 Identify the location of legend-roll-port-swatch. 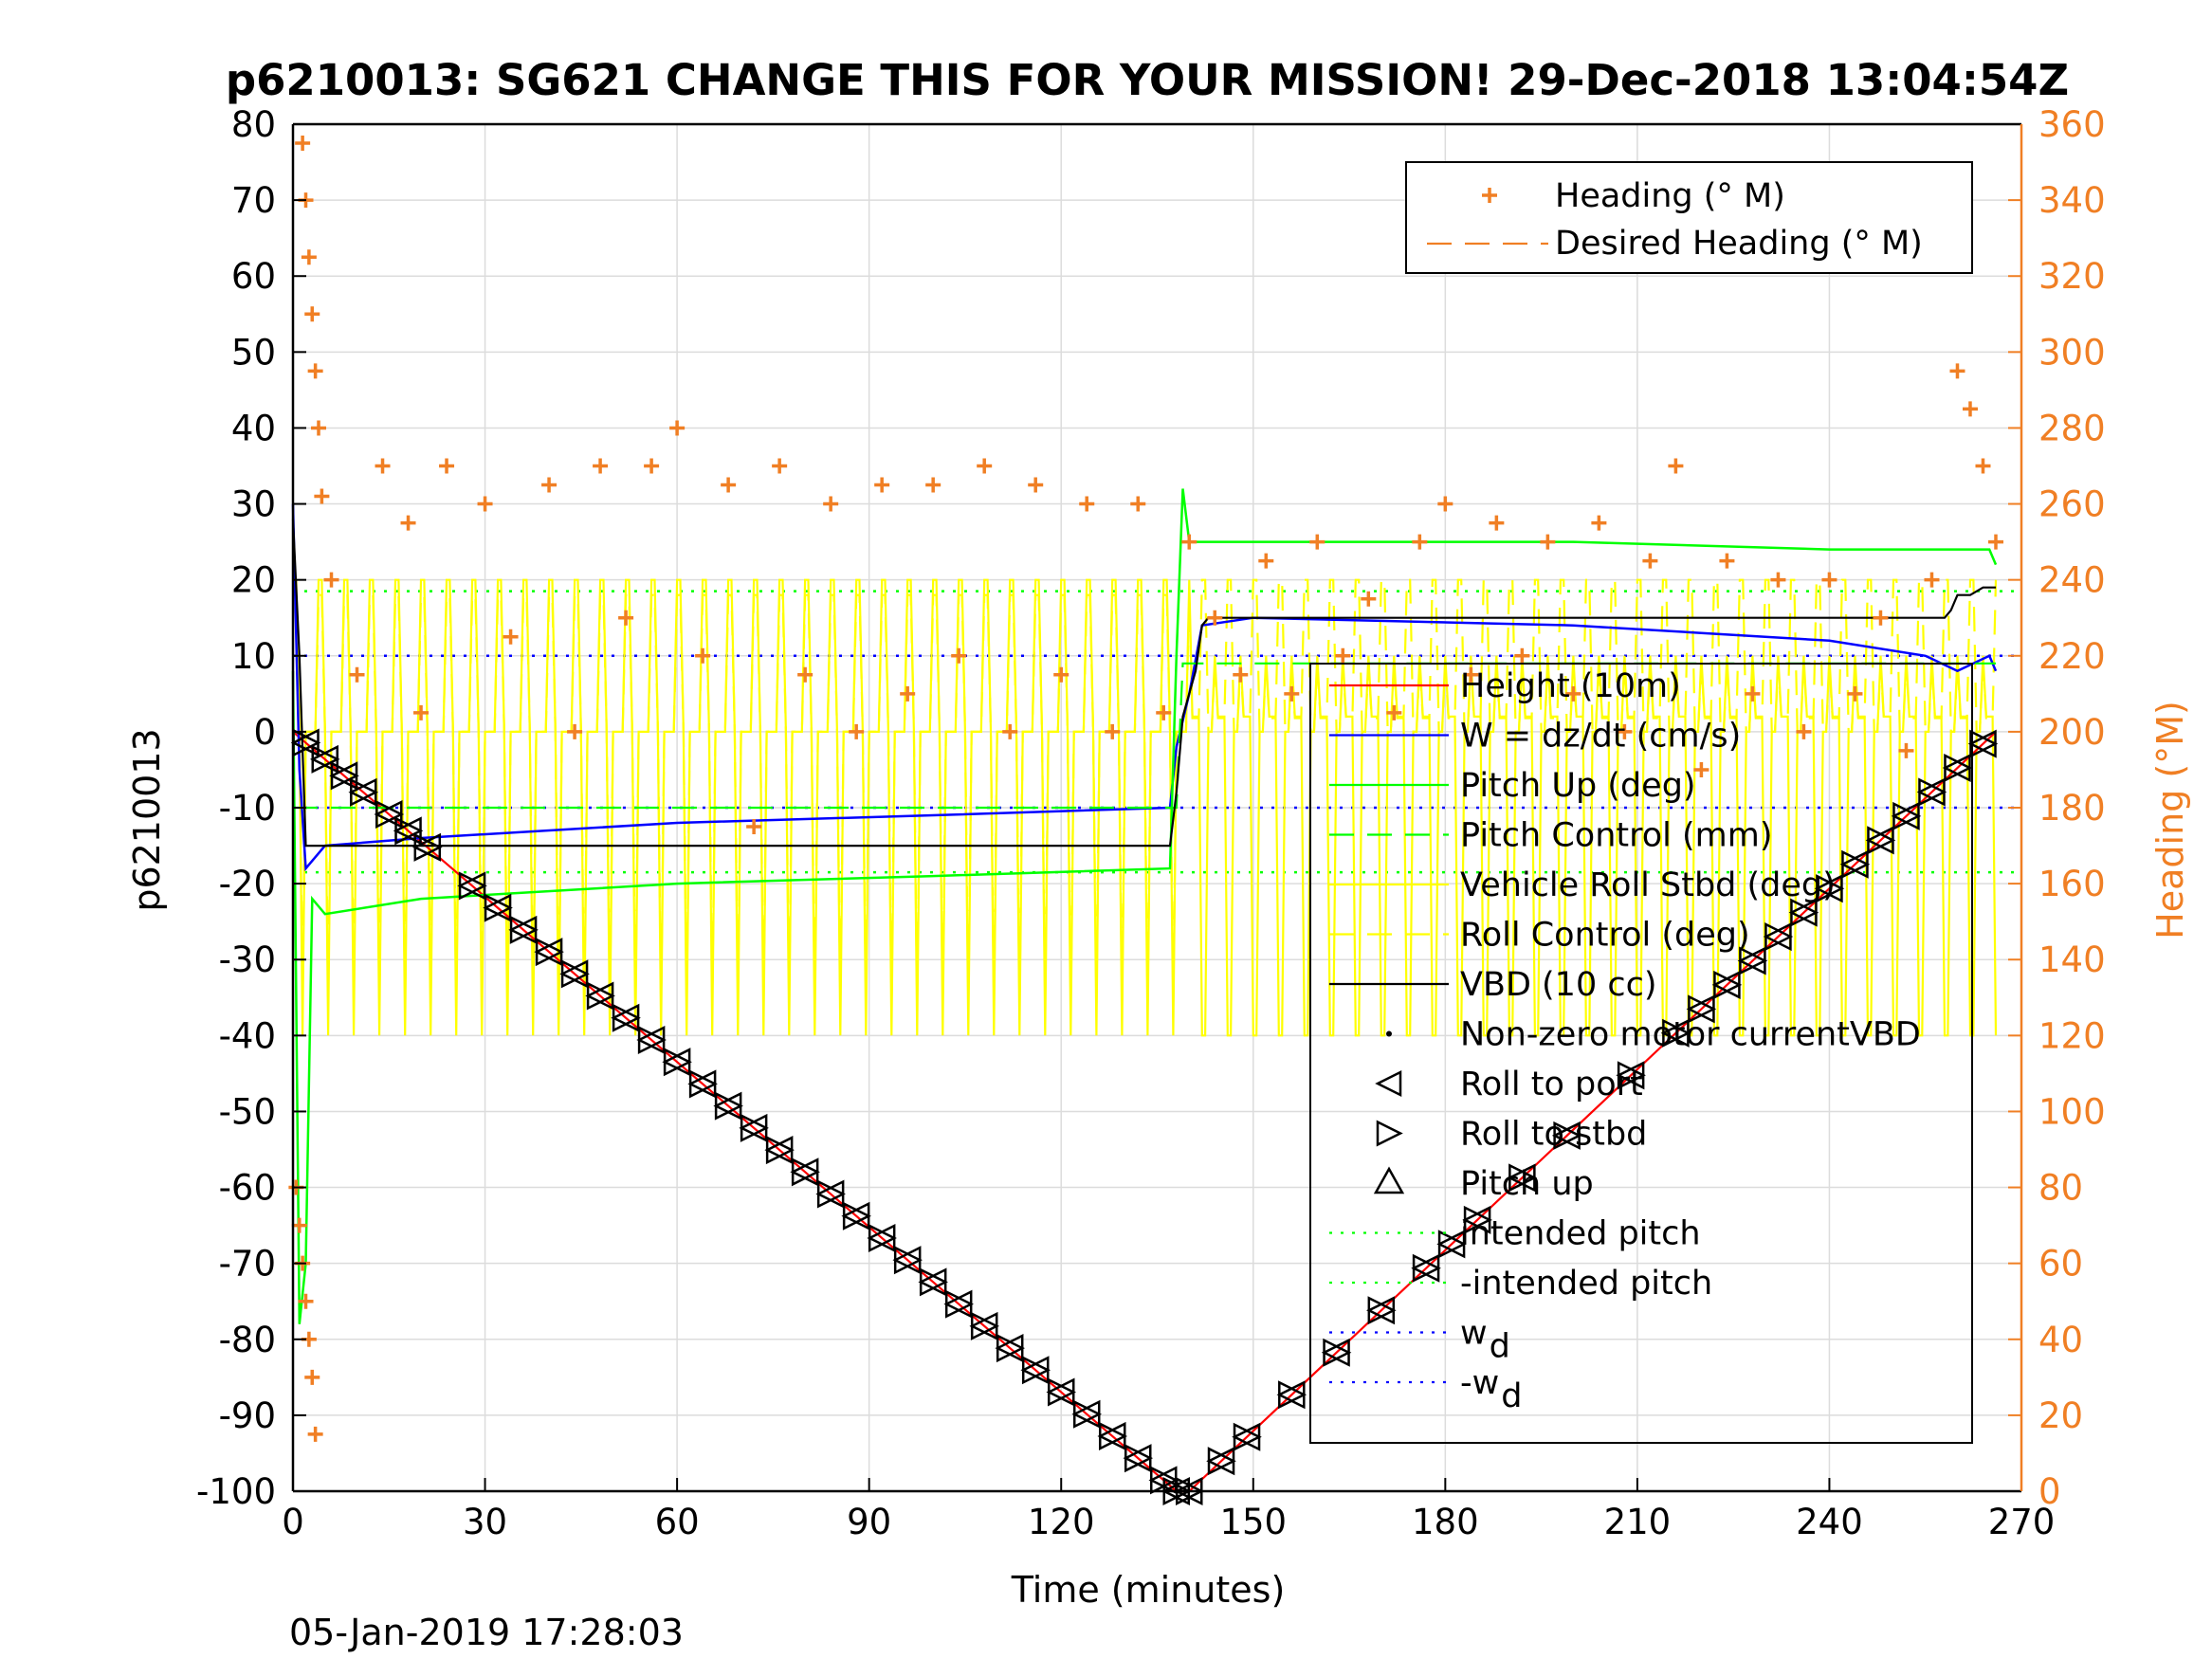
(1388, 1083).